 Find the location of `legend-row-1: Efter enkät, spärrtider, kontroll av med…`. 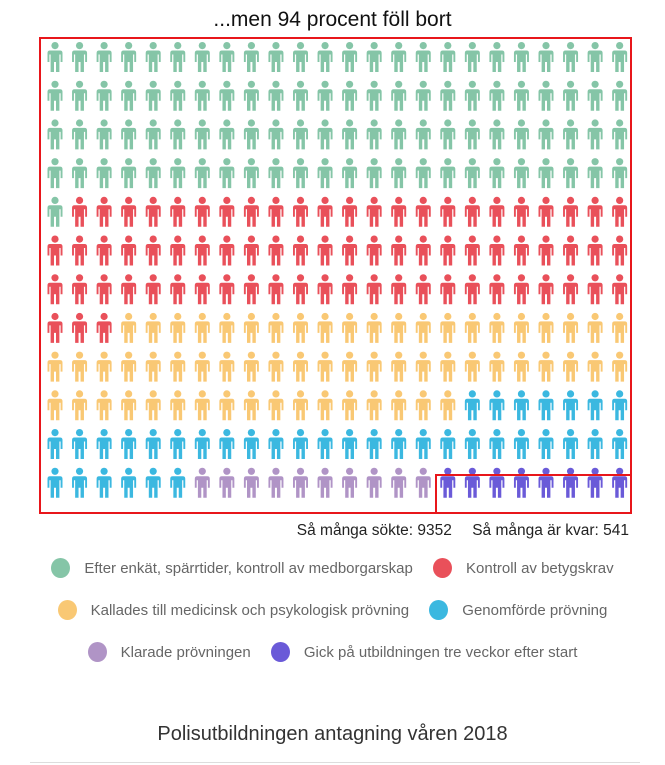

legend-row-1: Efter enkät, spärrtider, kontroll av med… is located at coordinates (332, 570).